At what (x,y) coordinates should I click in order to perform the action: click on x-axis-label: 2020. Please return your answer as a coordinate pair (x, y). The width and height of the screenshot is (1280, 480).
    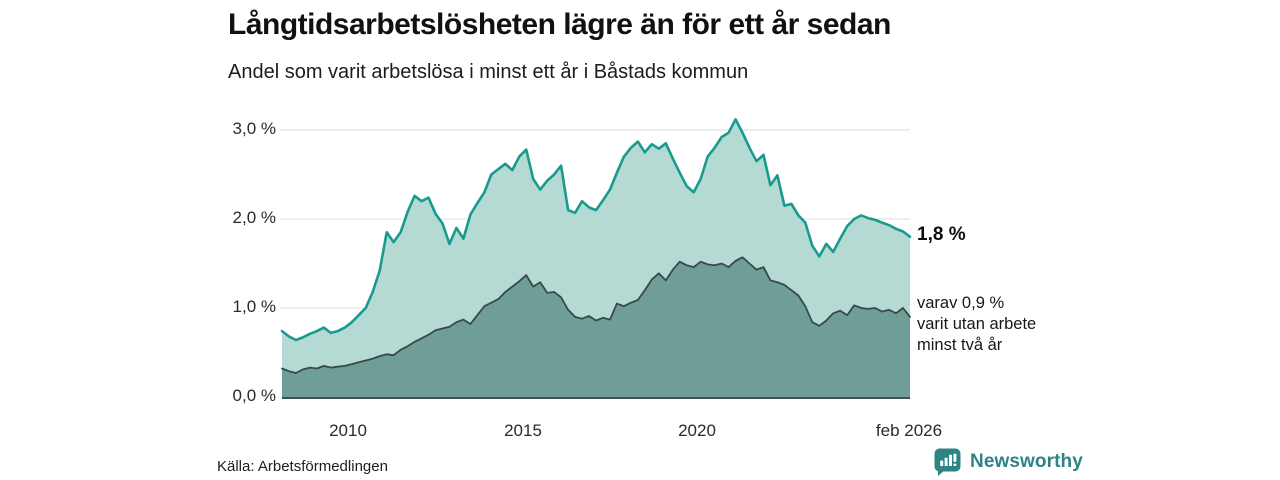
    Looking at the image, I should click on (697, 430).